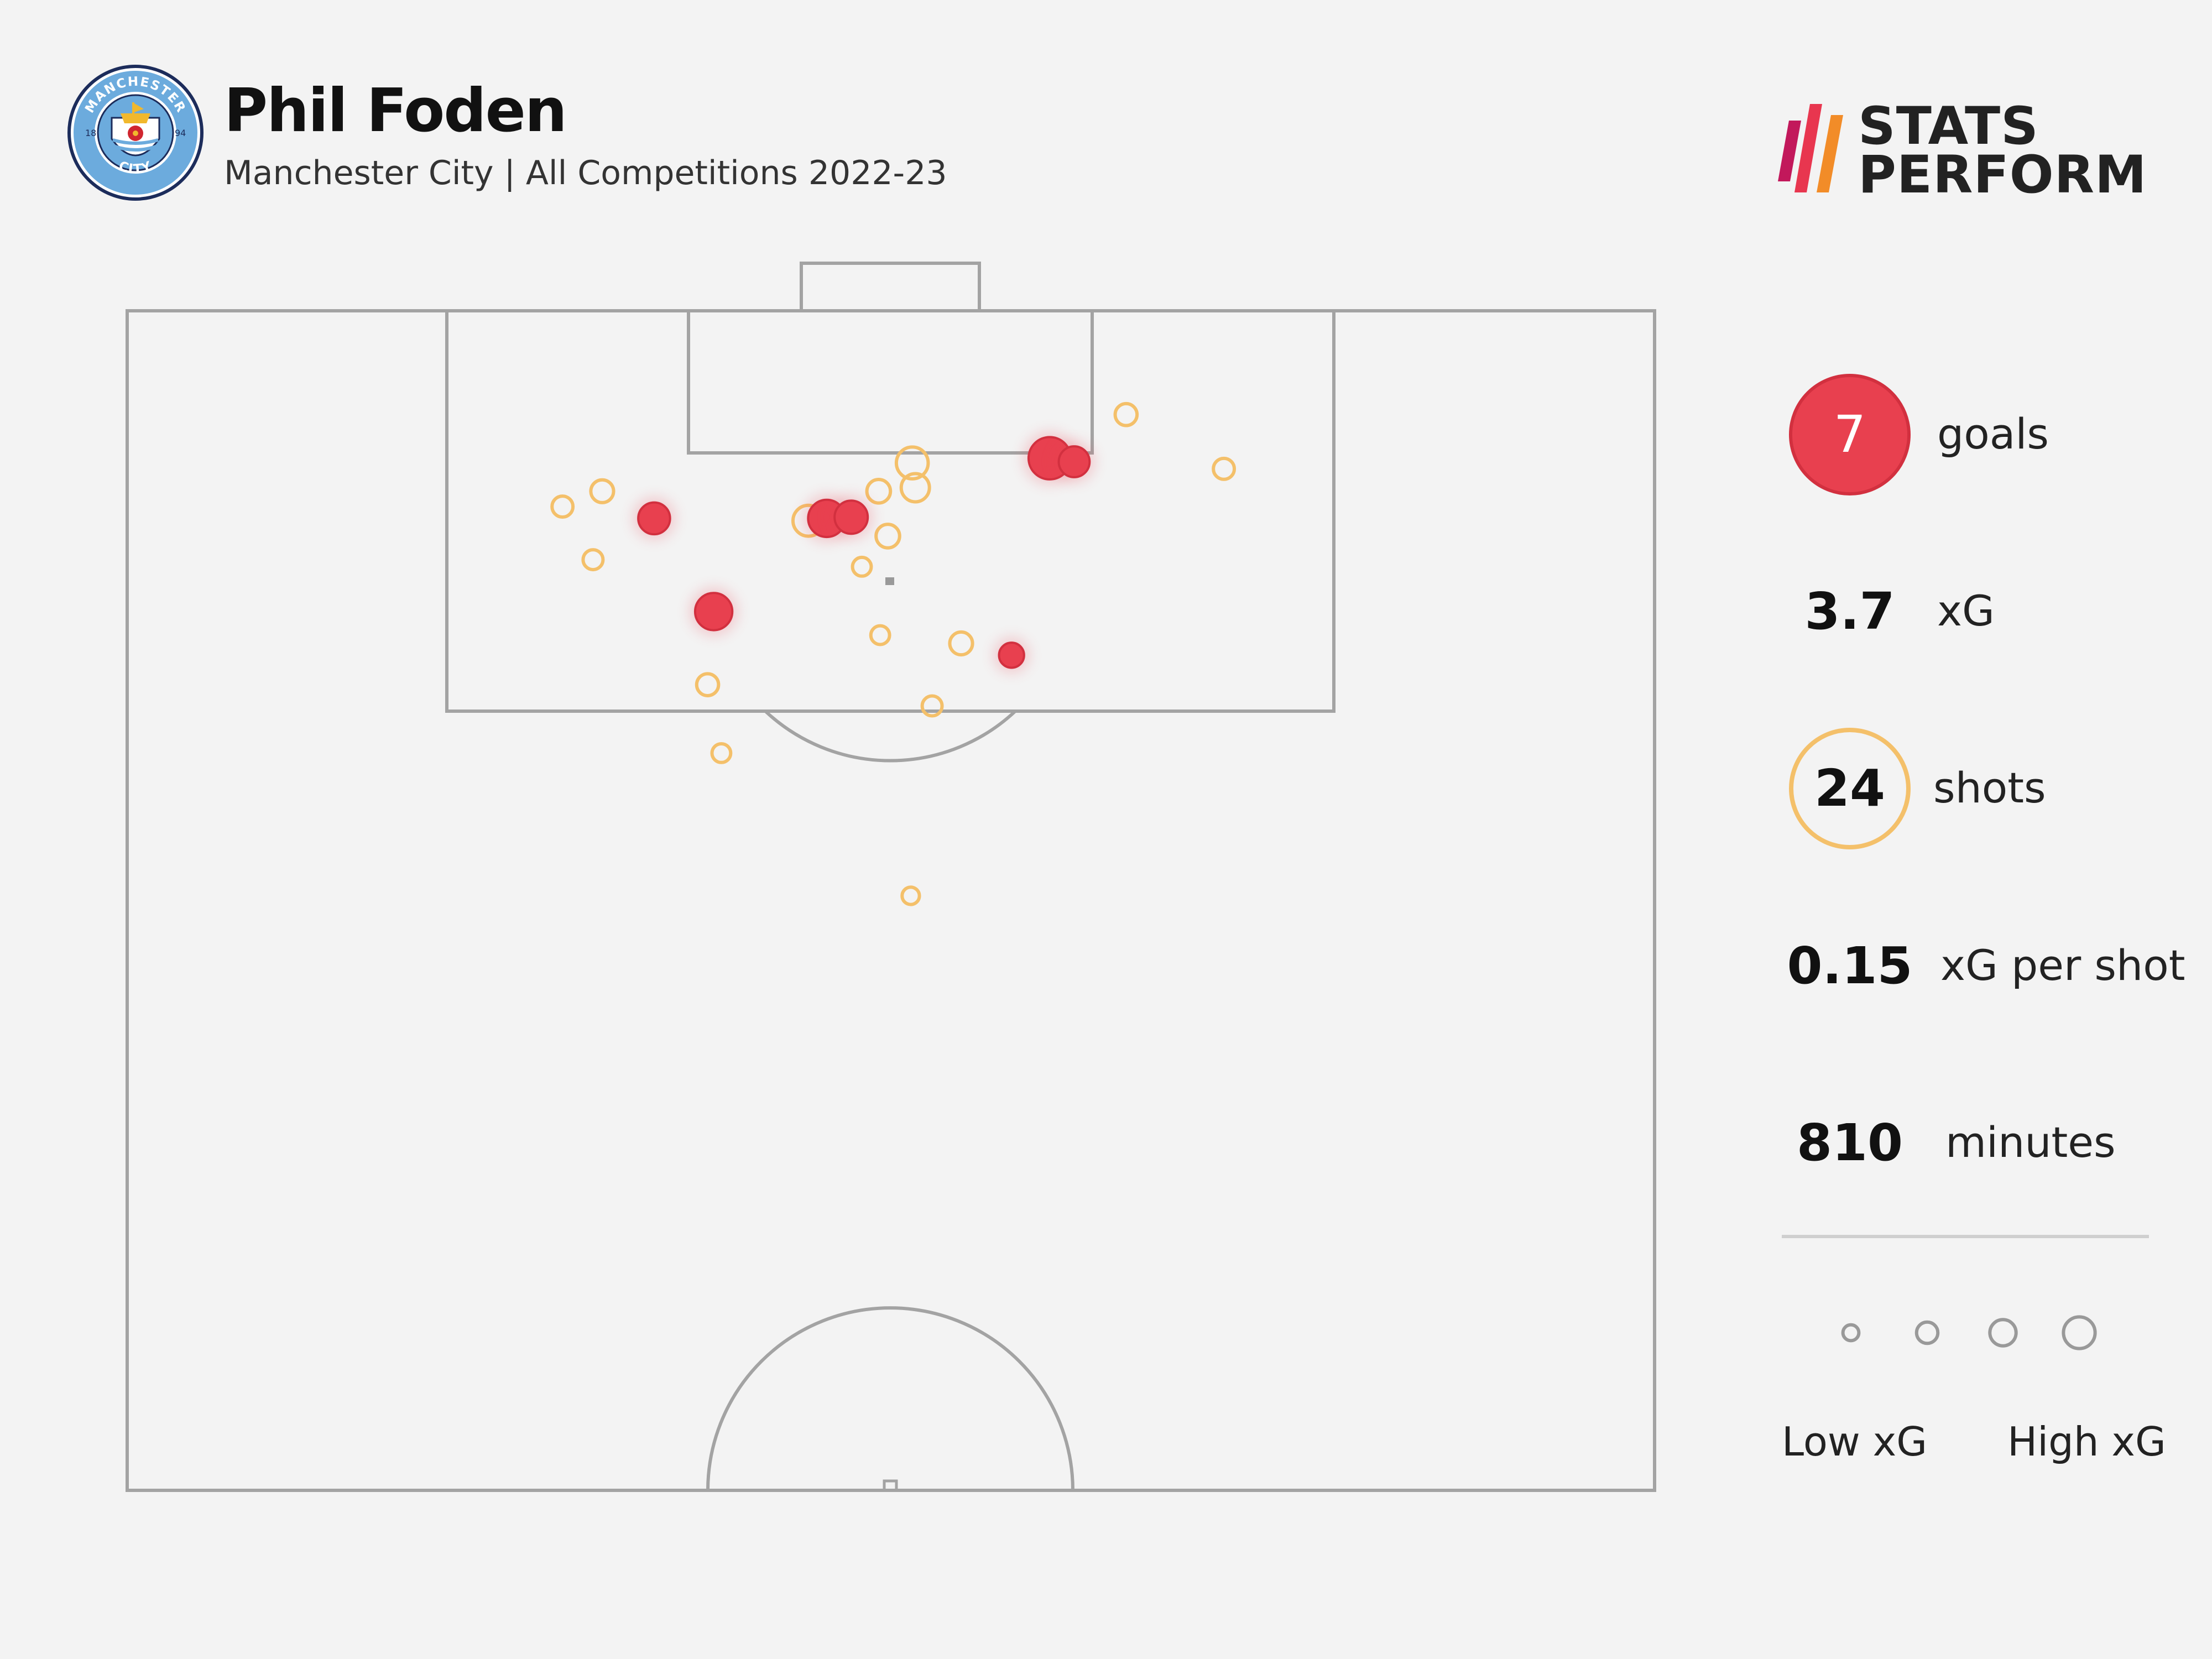 This screenshot has width=2212, height=1659. I want to click on stats-perform-logo-icon, so click(1811, 148).